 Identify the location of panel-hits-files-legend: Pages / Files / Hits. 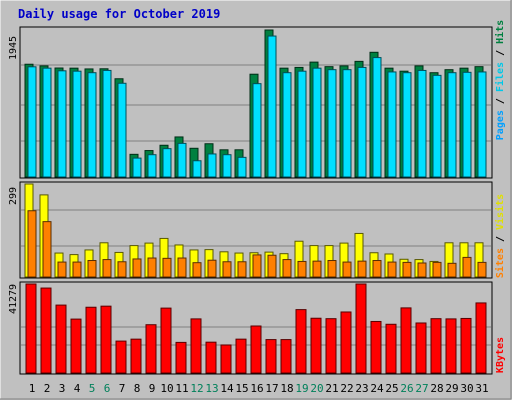
(500, 80).